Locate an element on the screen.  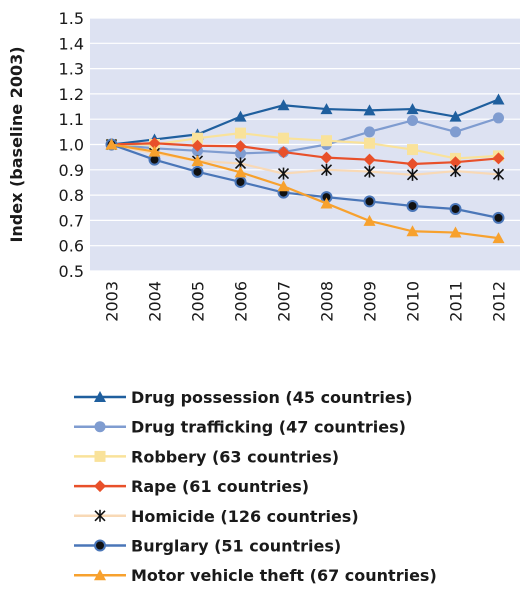
legend-item: Robbery (63 countries) is located at coordinates (206, 456).